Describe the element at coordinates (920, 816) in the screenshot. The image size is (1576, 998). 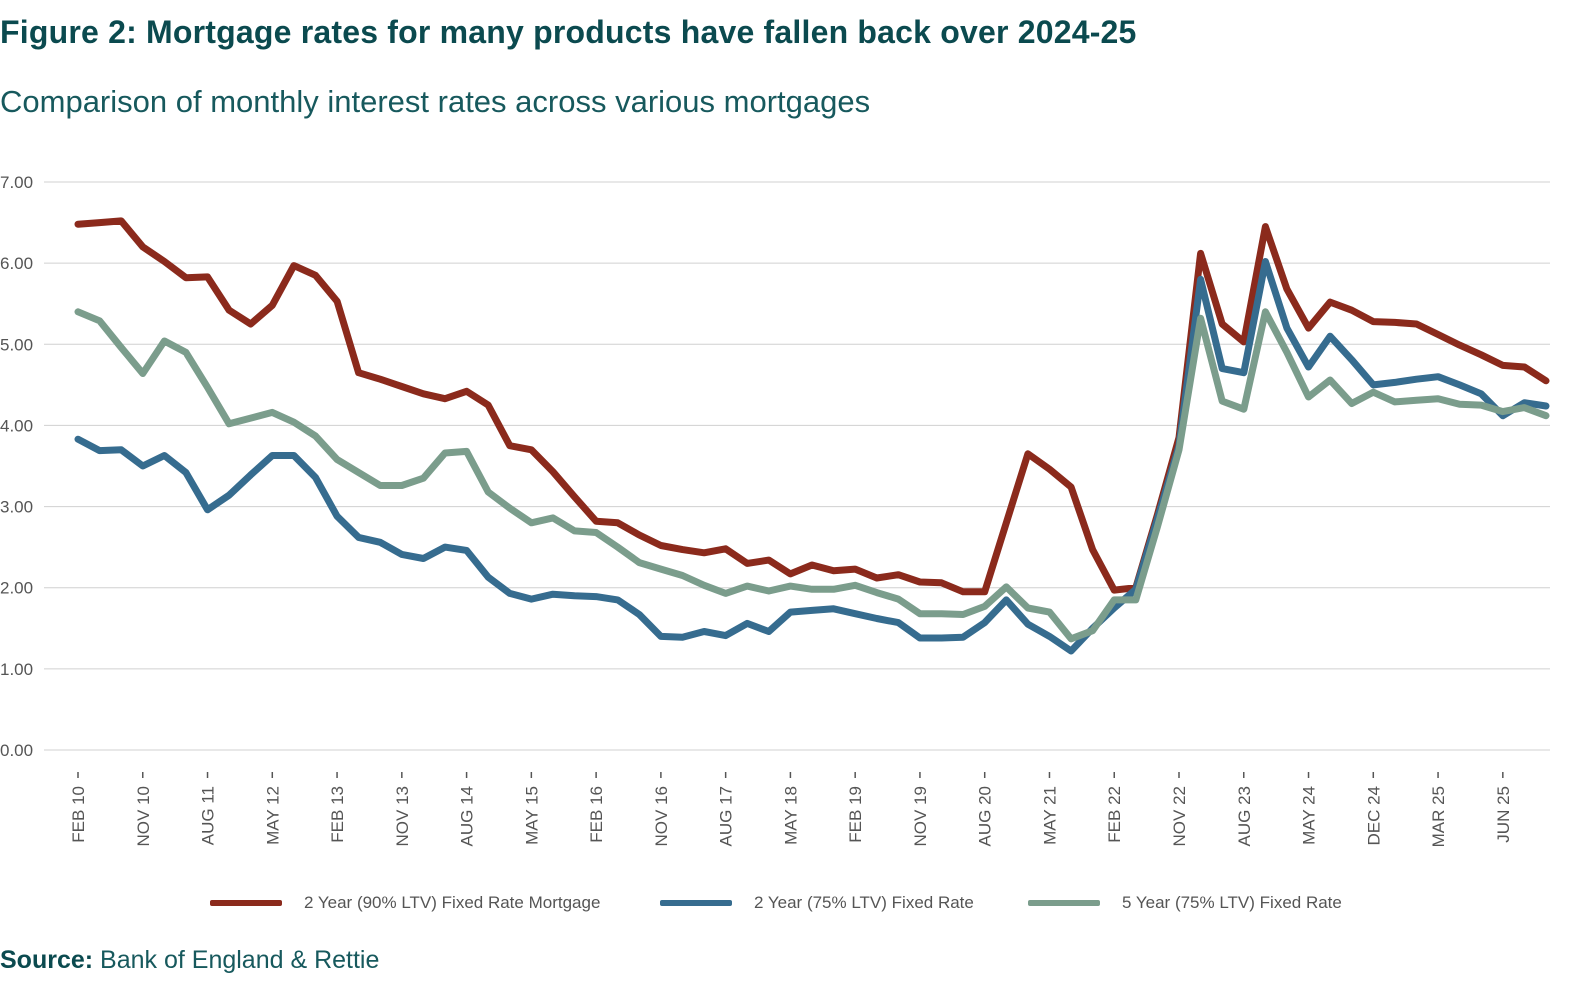
I see `x-tick-label: NOV 19` at that location.